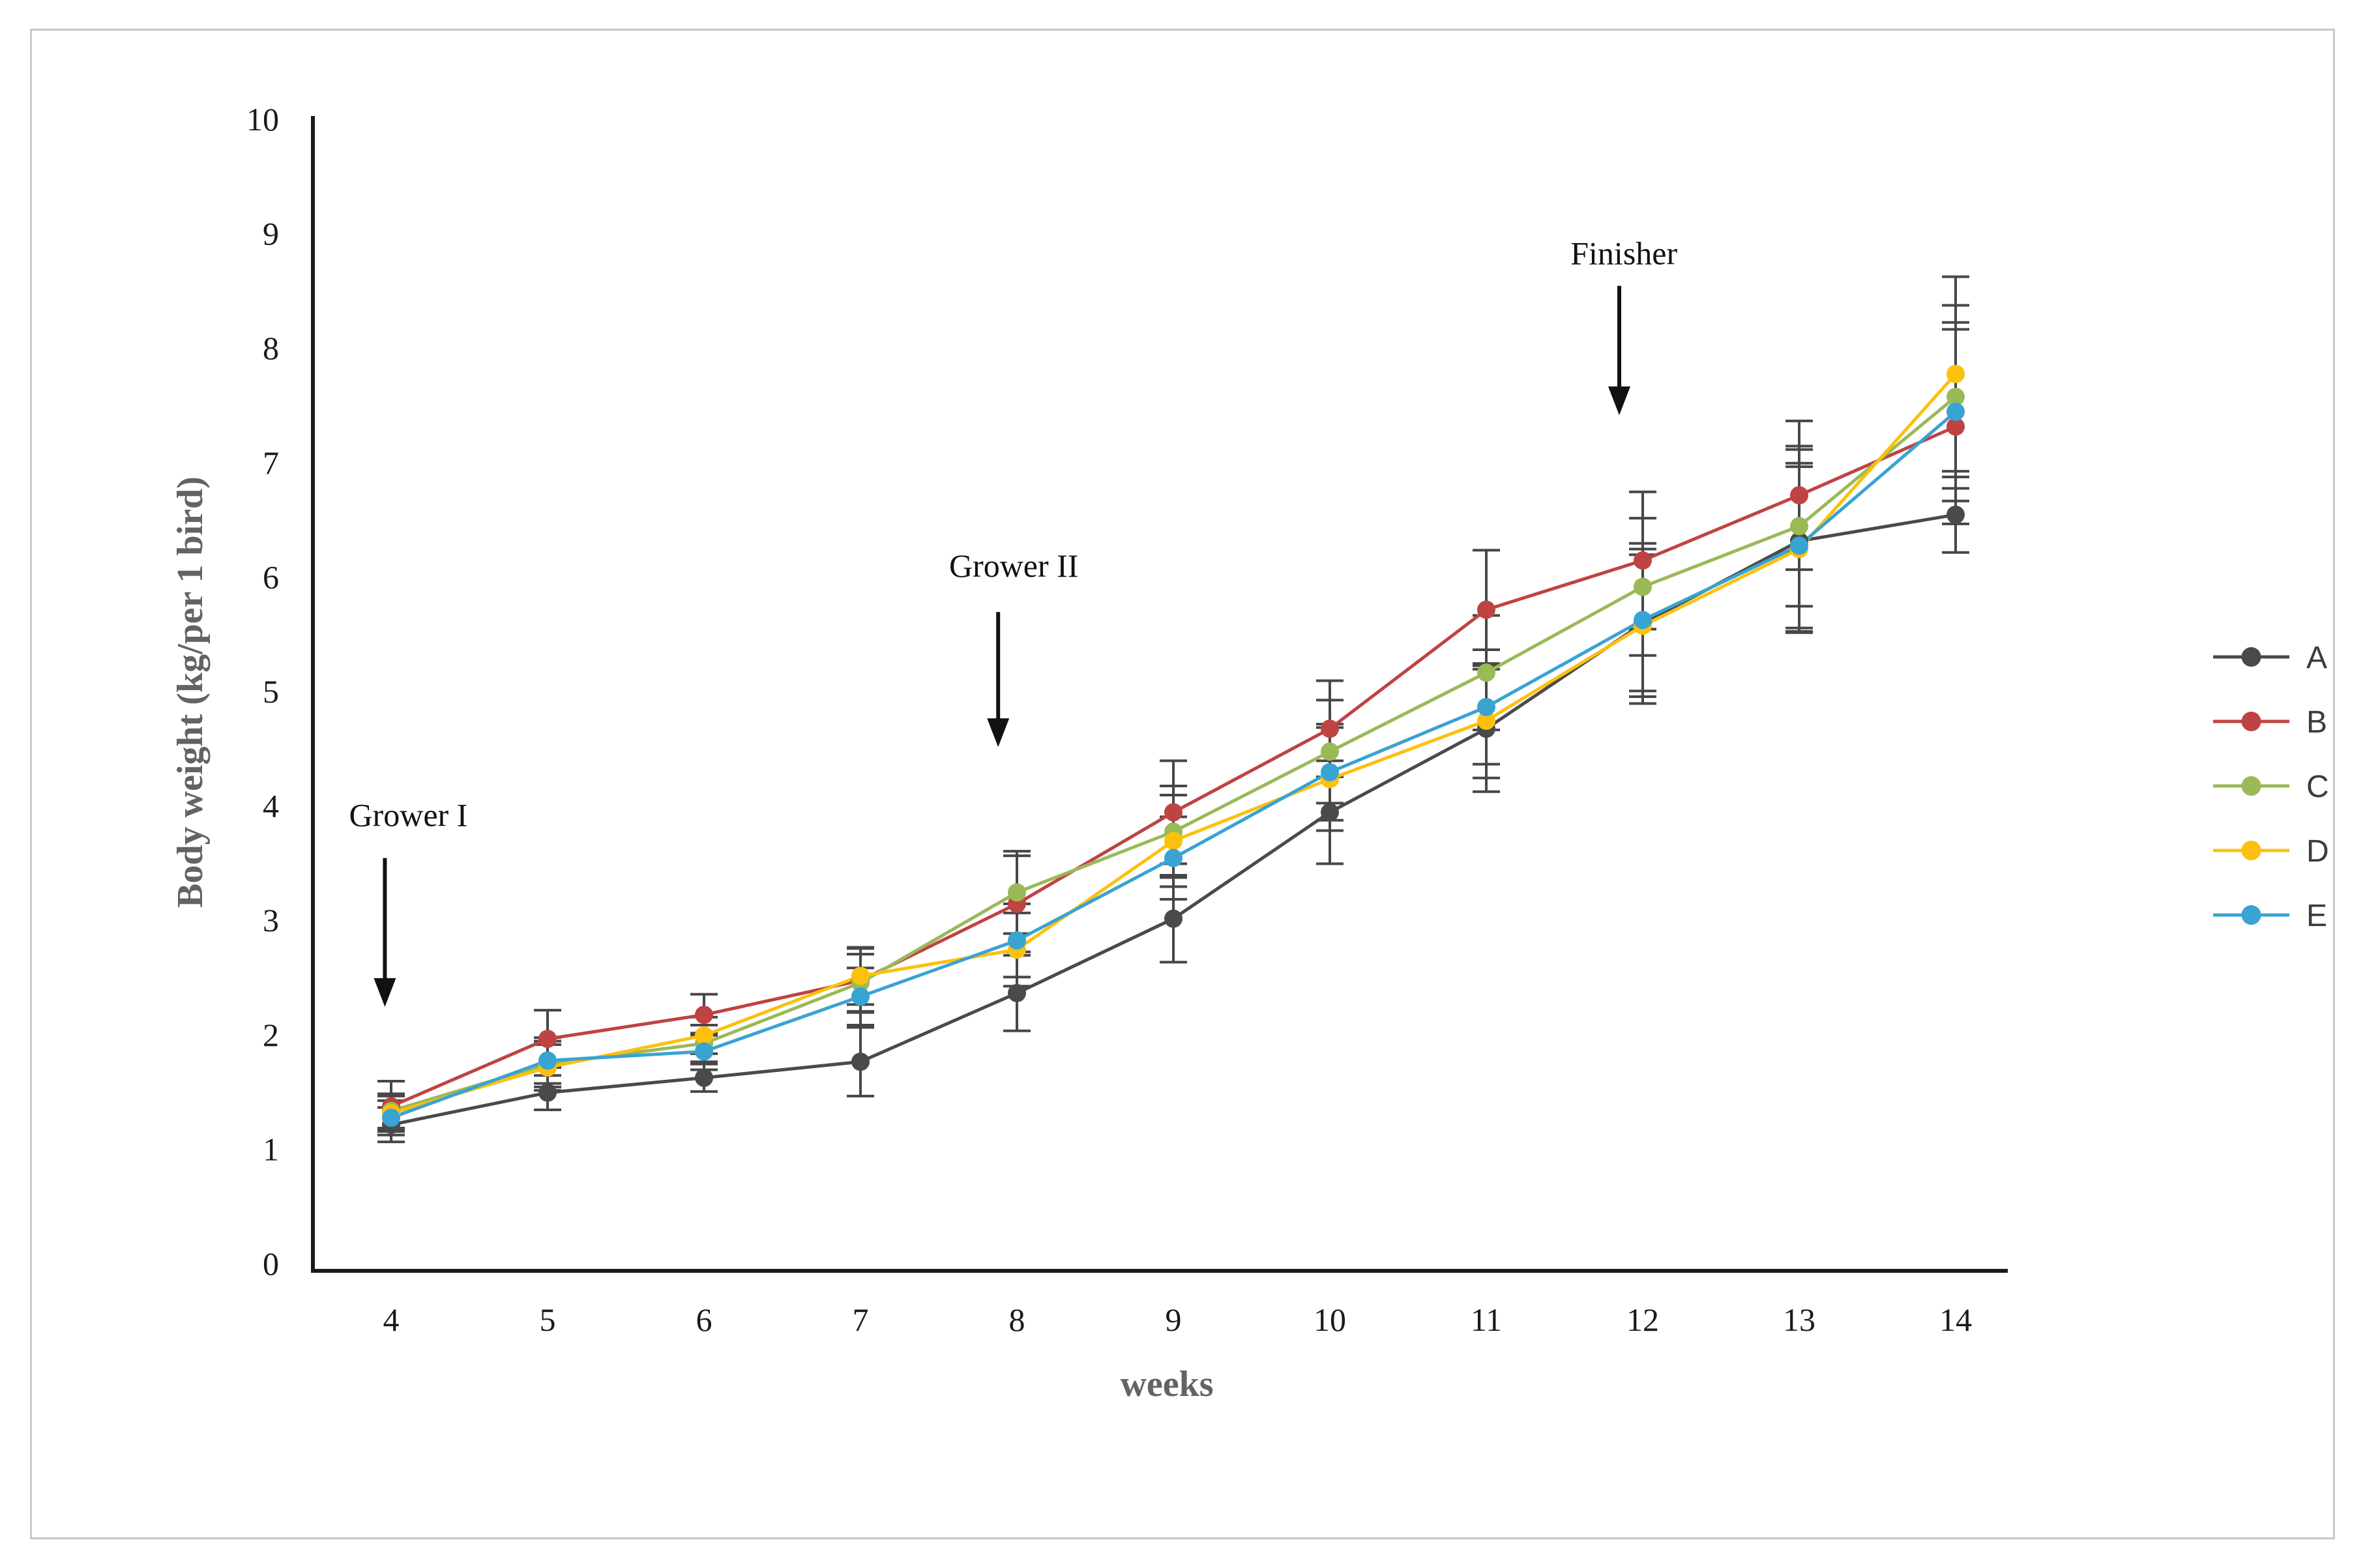 The image size is (2365, 1568). I want to click on x-tick-label: 11, so click(1486, 1319).